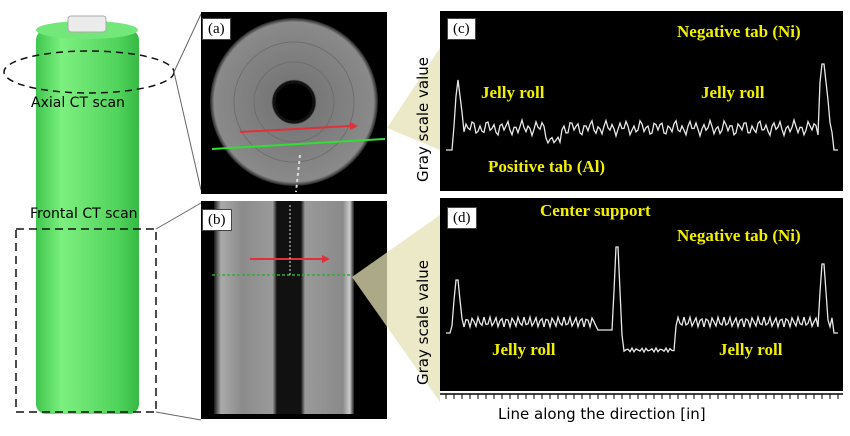 This screenshot has height=436, width=850. I want to click on projection-wedge-d, so click(396, 308).